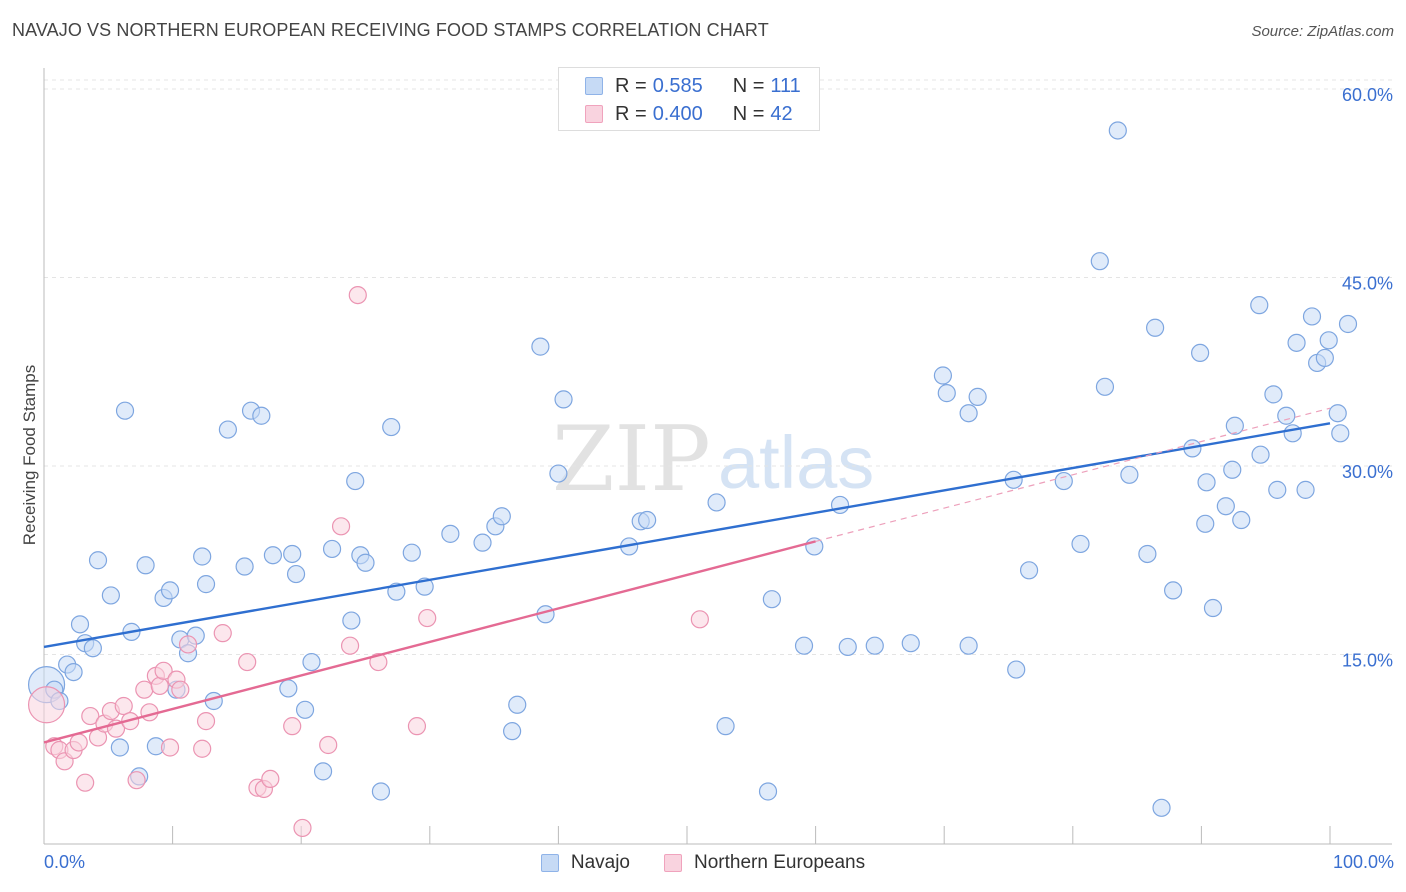 The width and height of the screenshot is (1406, 892). I want to click on series-legend: Navajo Northern Europeans, so click(703, 863).